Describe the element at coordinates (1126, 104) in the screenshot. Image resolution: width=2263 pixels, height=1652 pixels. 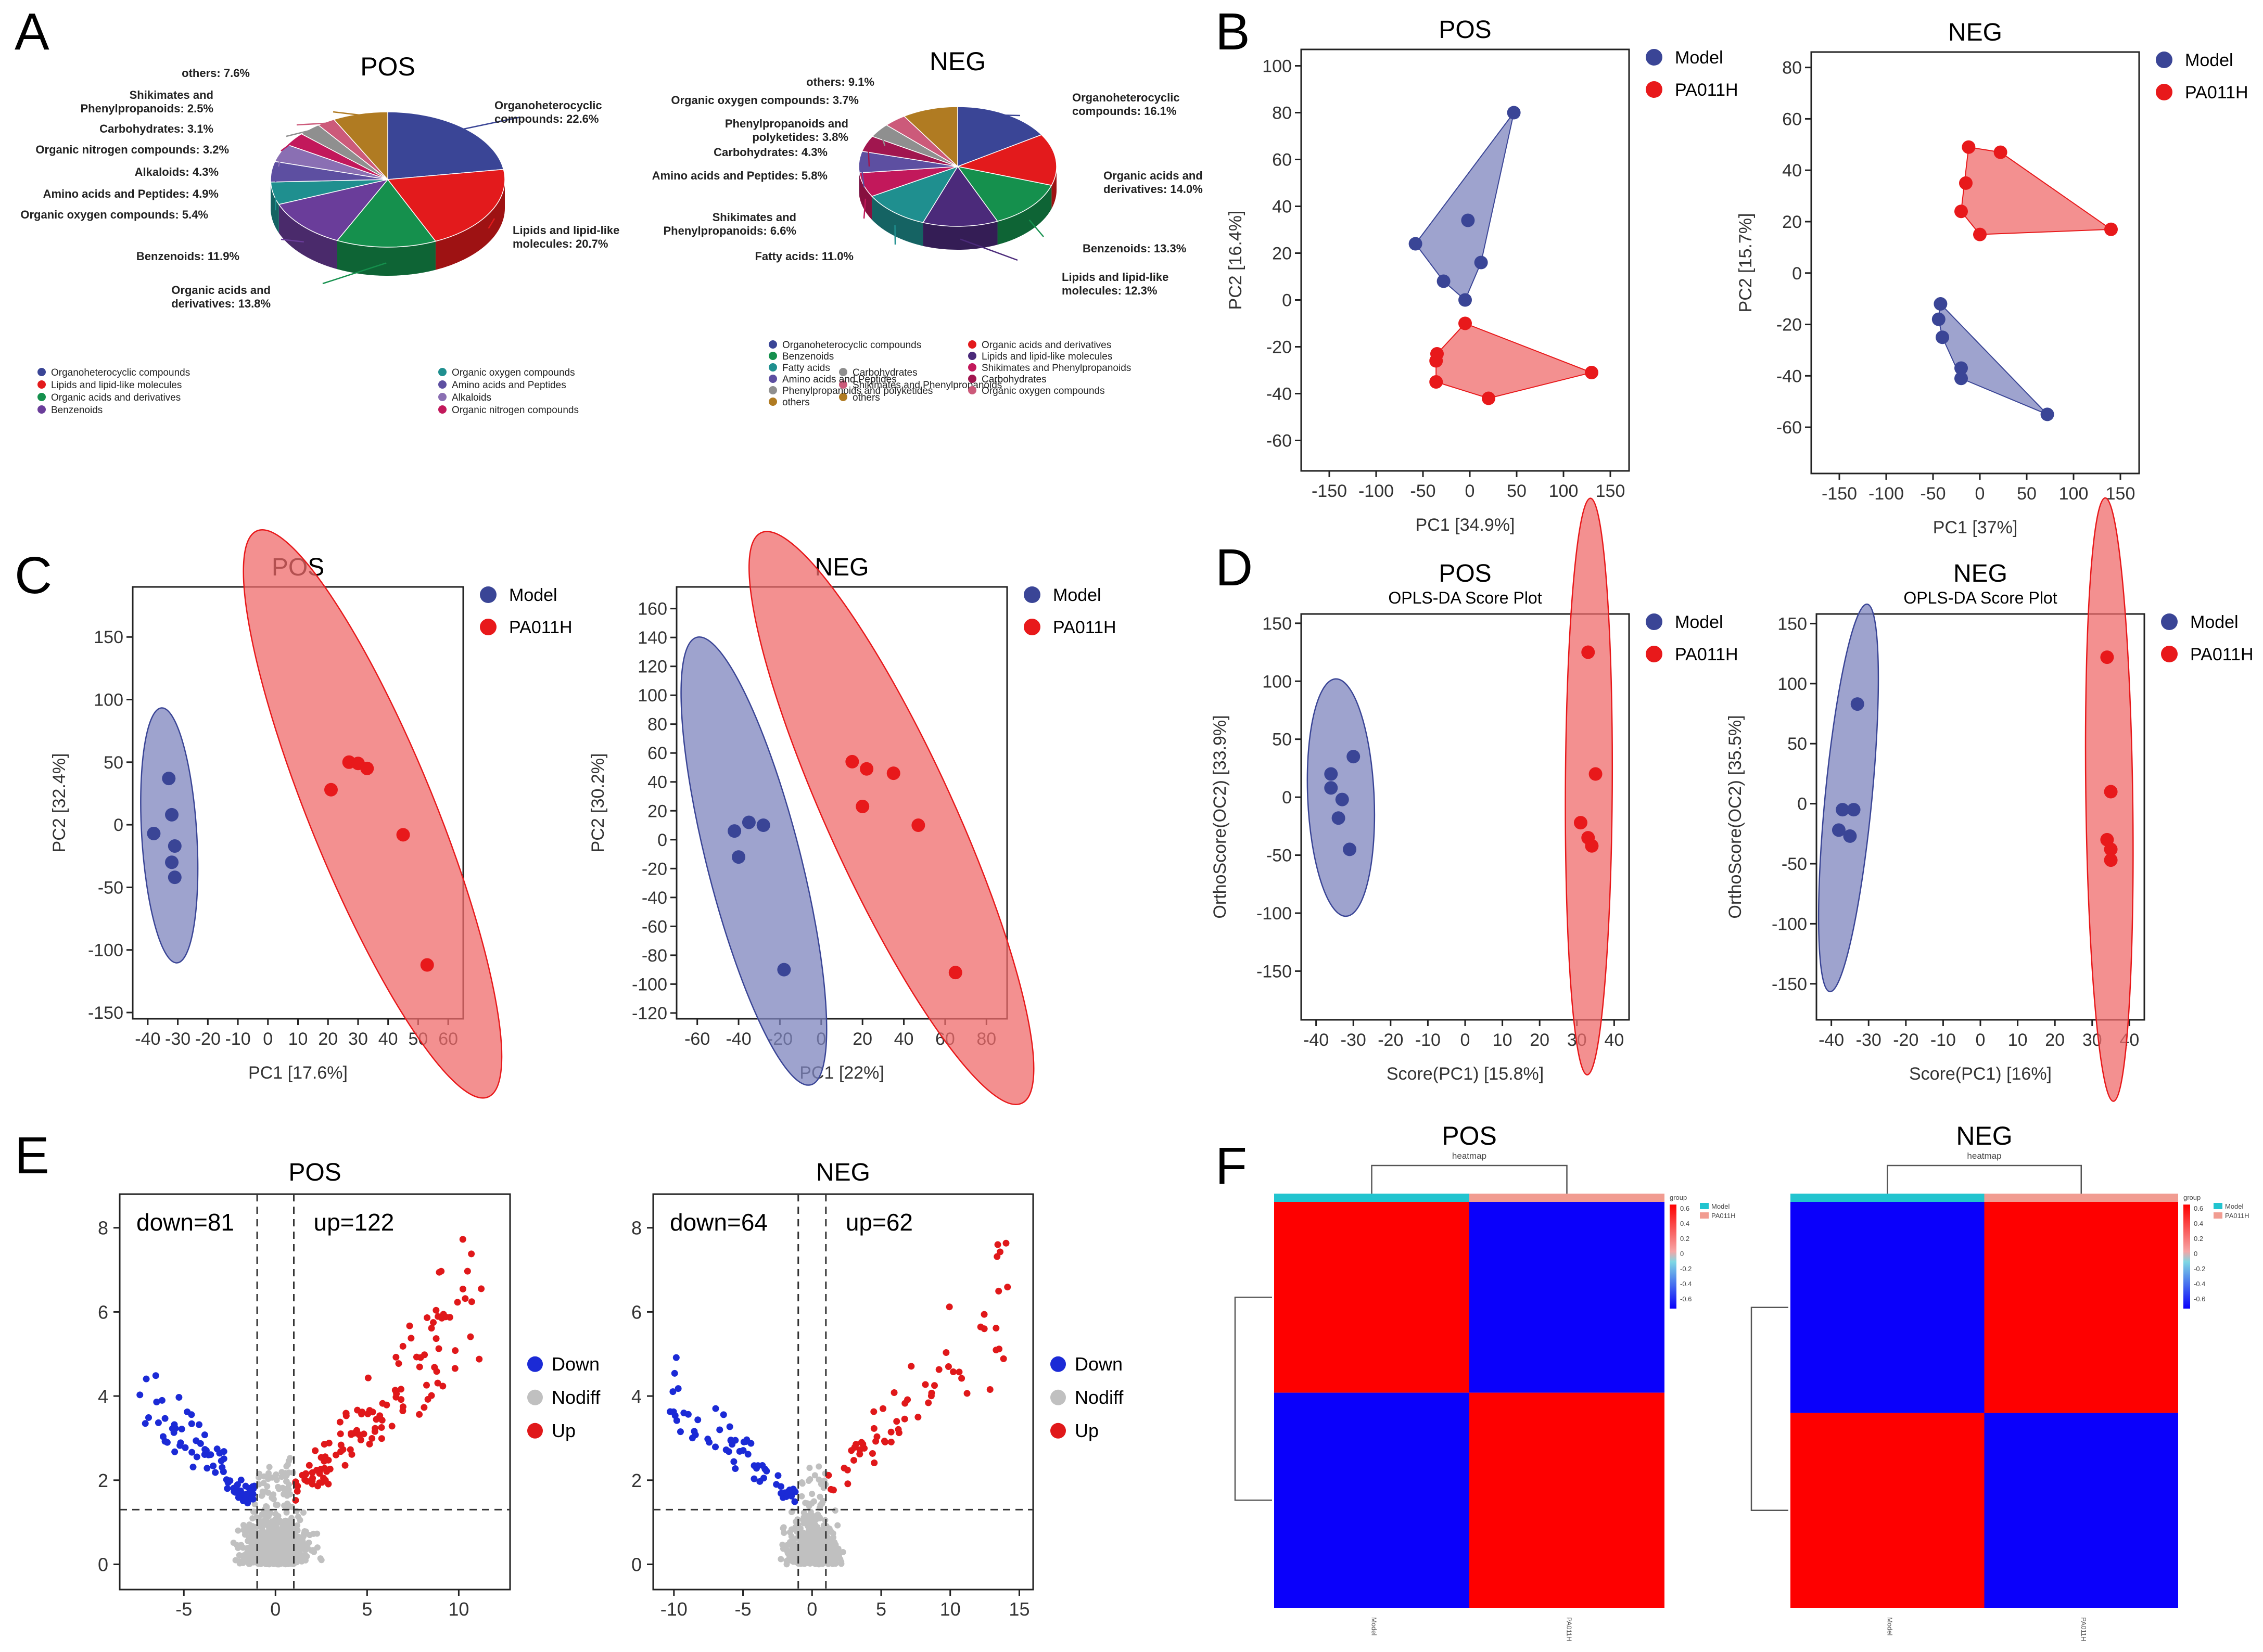
I see `pie-slice-label: Organoheterocyclic compounds: 16.1%` at that location.